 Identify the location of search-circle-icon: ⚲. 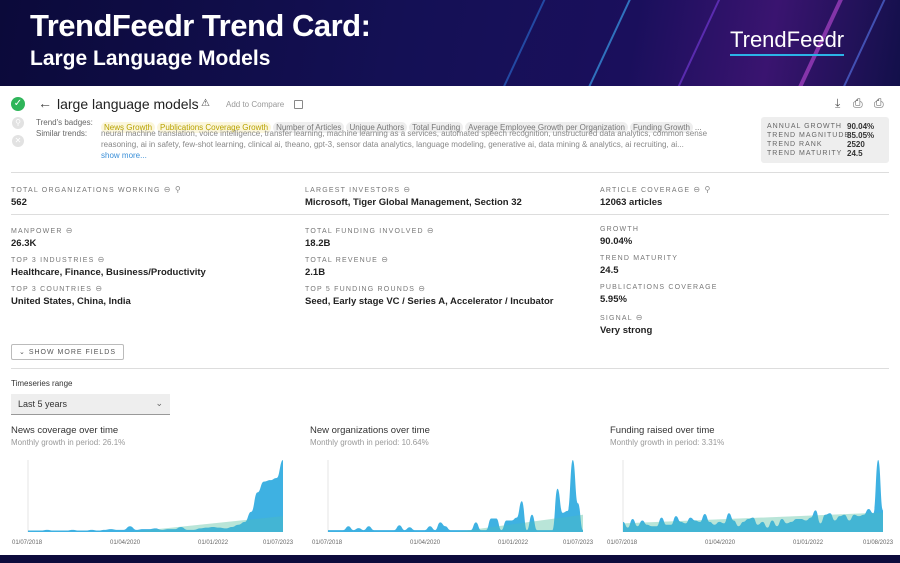
(18, 123).